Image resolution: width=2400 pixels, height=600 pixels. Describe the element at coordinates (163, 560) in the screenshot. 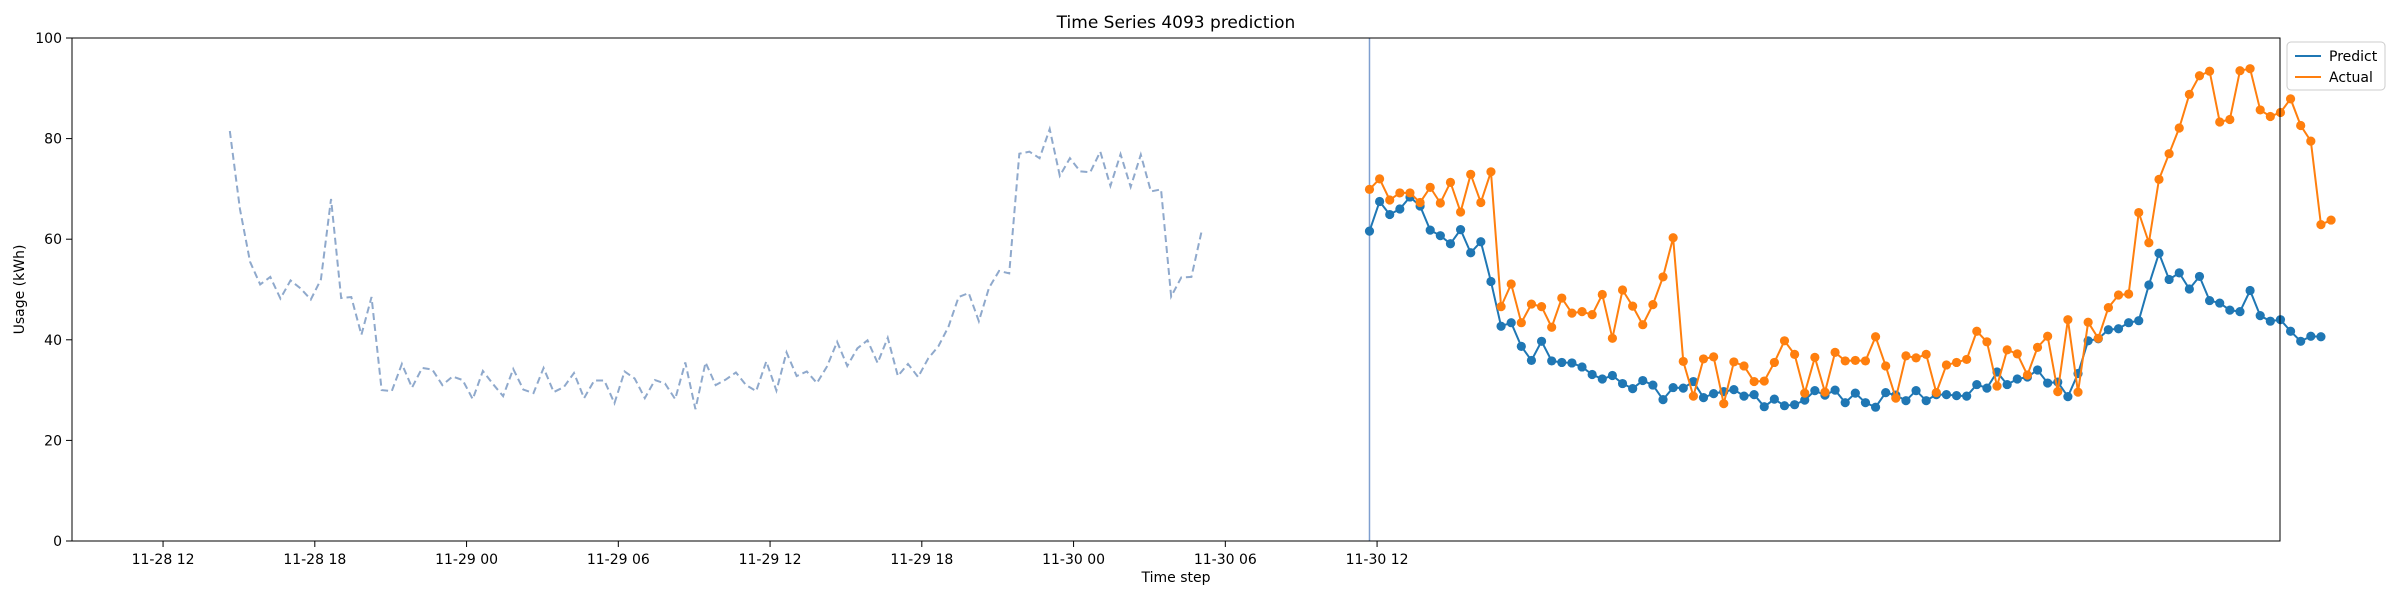

I see `x-tick-label: 11-28 12` at that location.